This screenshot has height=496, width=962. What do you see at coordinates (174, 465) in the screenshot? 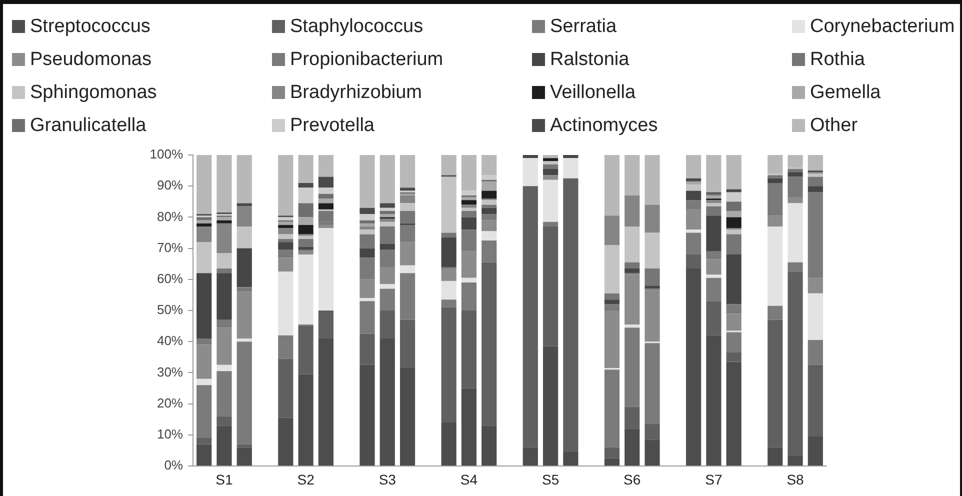
I see `y-tick-label: 0%` at bounding box center [174, 465].